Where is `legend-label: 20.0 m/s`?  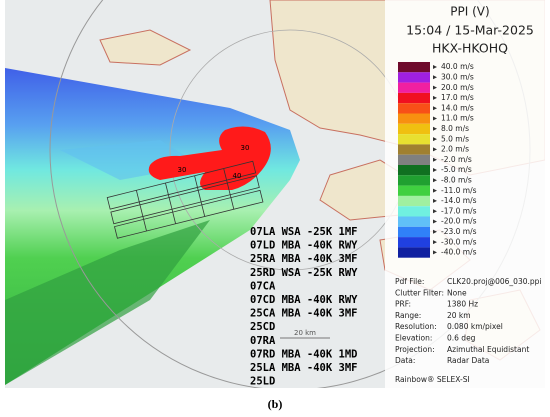
legend-label: 20.0 m/s is located at coordinates (457, 87).